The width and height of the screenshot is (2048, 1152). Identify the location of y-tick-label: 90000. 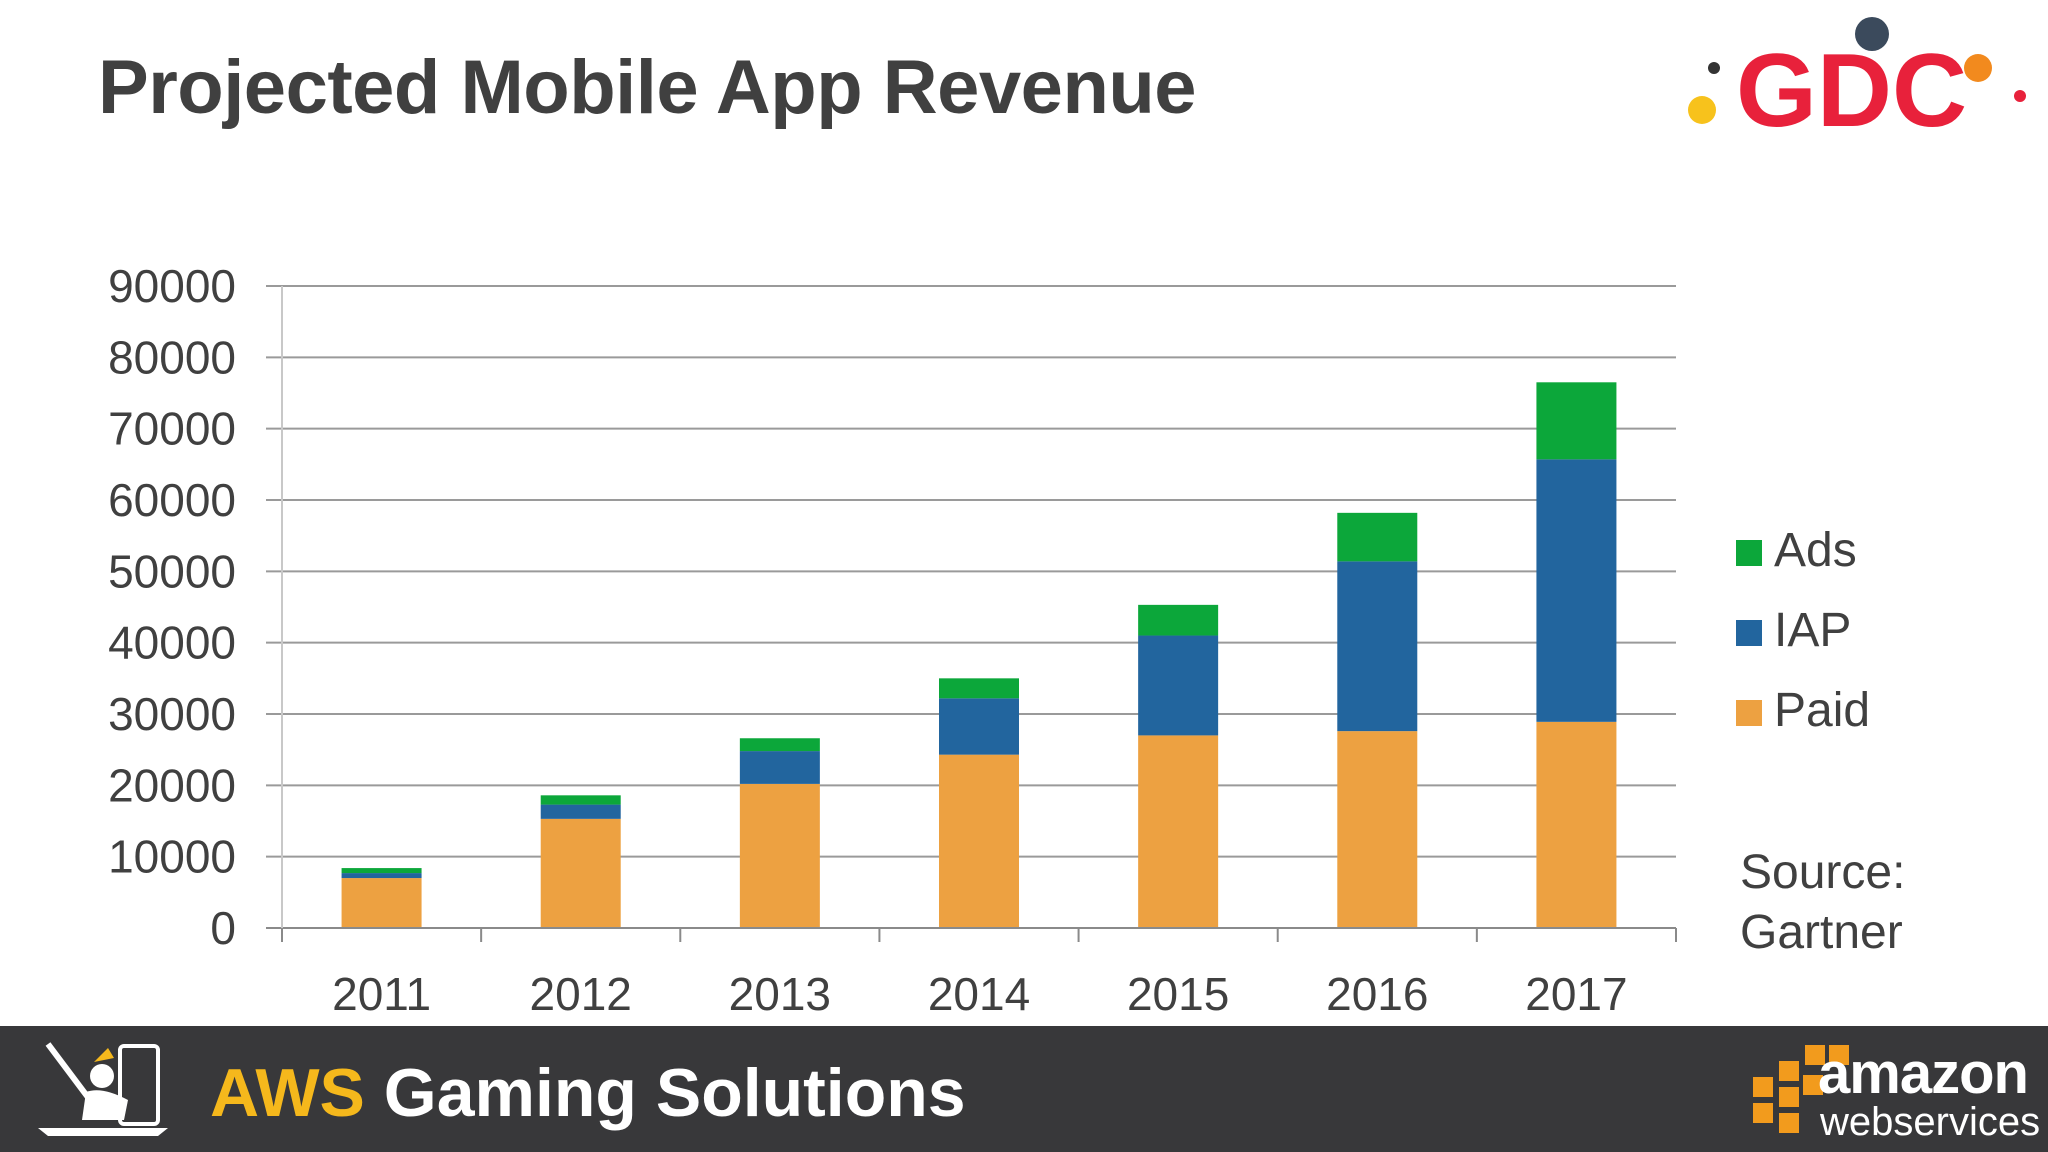
(172, 286).